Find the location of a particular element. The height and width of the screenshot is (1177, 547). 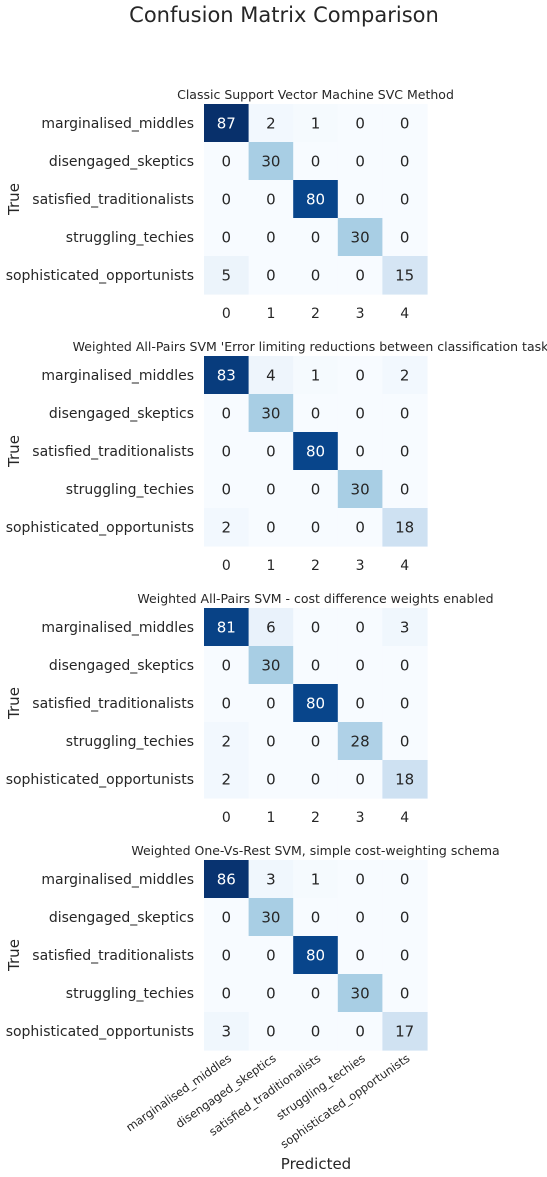

cell-value: 83 is located at coordinates (226, 376).